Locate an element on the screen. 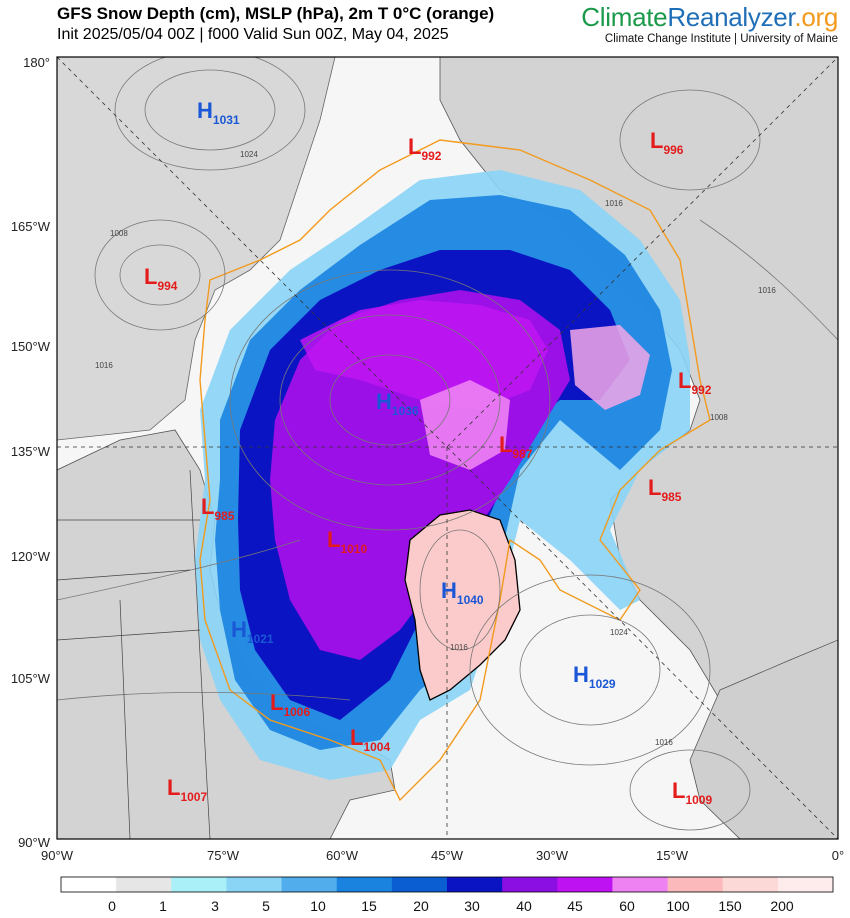 The height and width of the screenshot is (918, 850). legend-label: 45 is located at coordinates (575, 906).